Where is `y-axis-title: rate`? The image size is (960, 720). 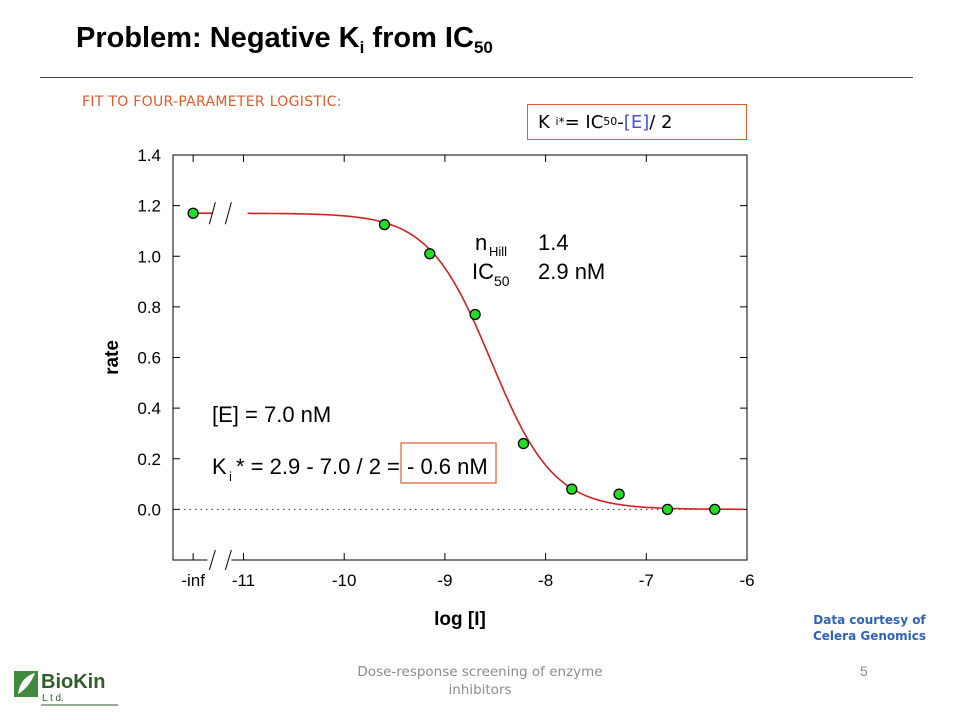 y-axis-title: rate is located at coordinates (112, 357).